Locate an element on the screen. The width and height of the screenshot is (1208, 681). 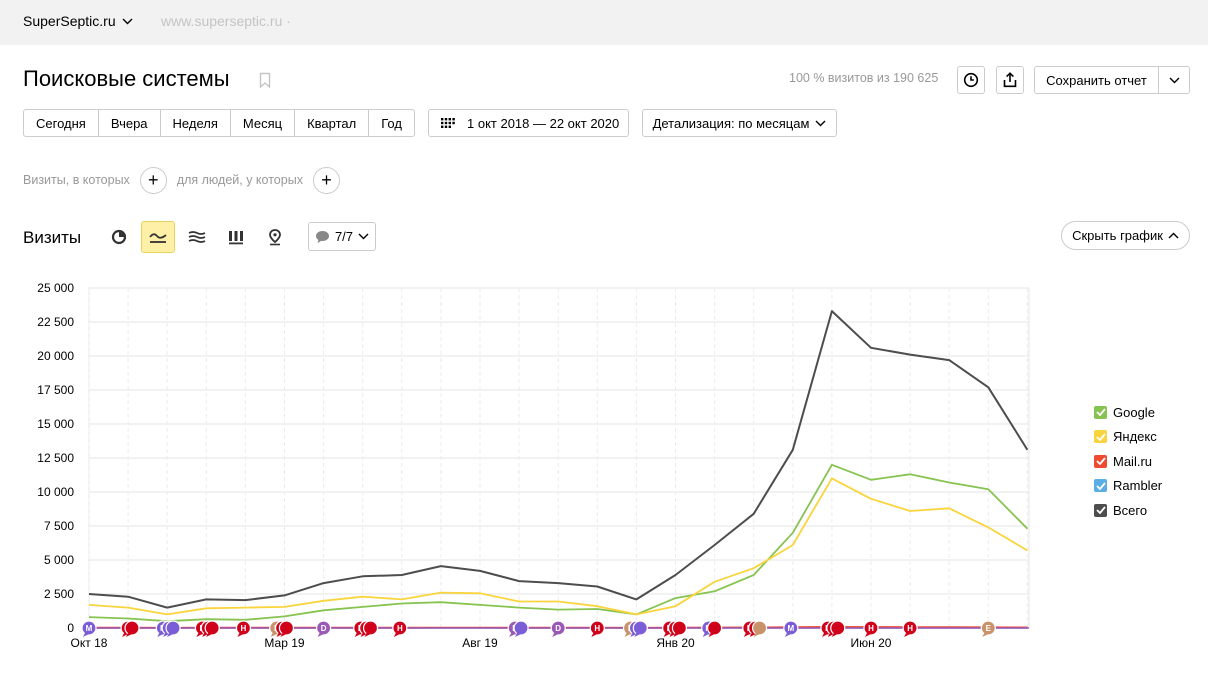
detail-selector: Детализация: по месяцам is located at coordinates (739, 123).